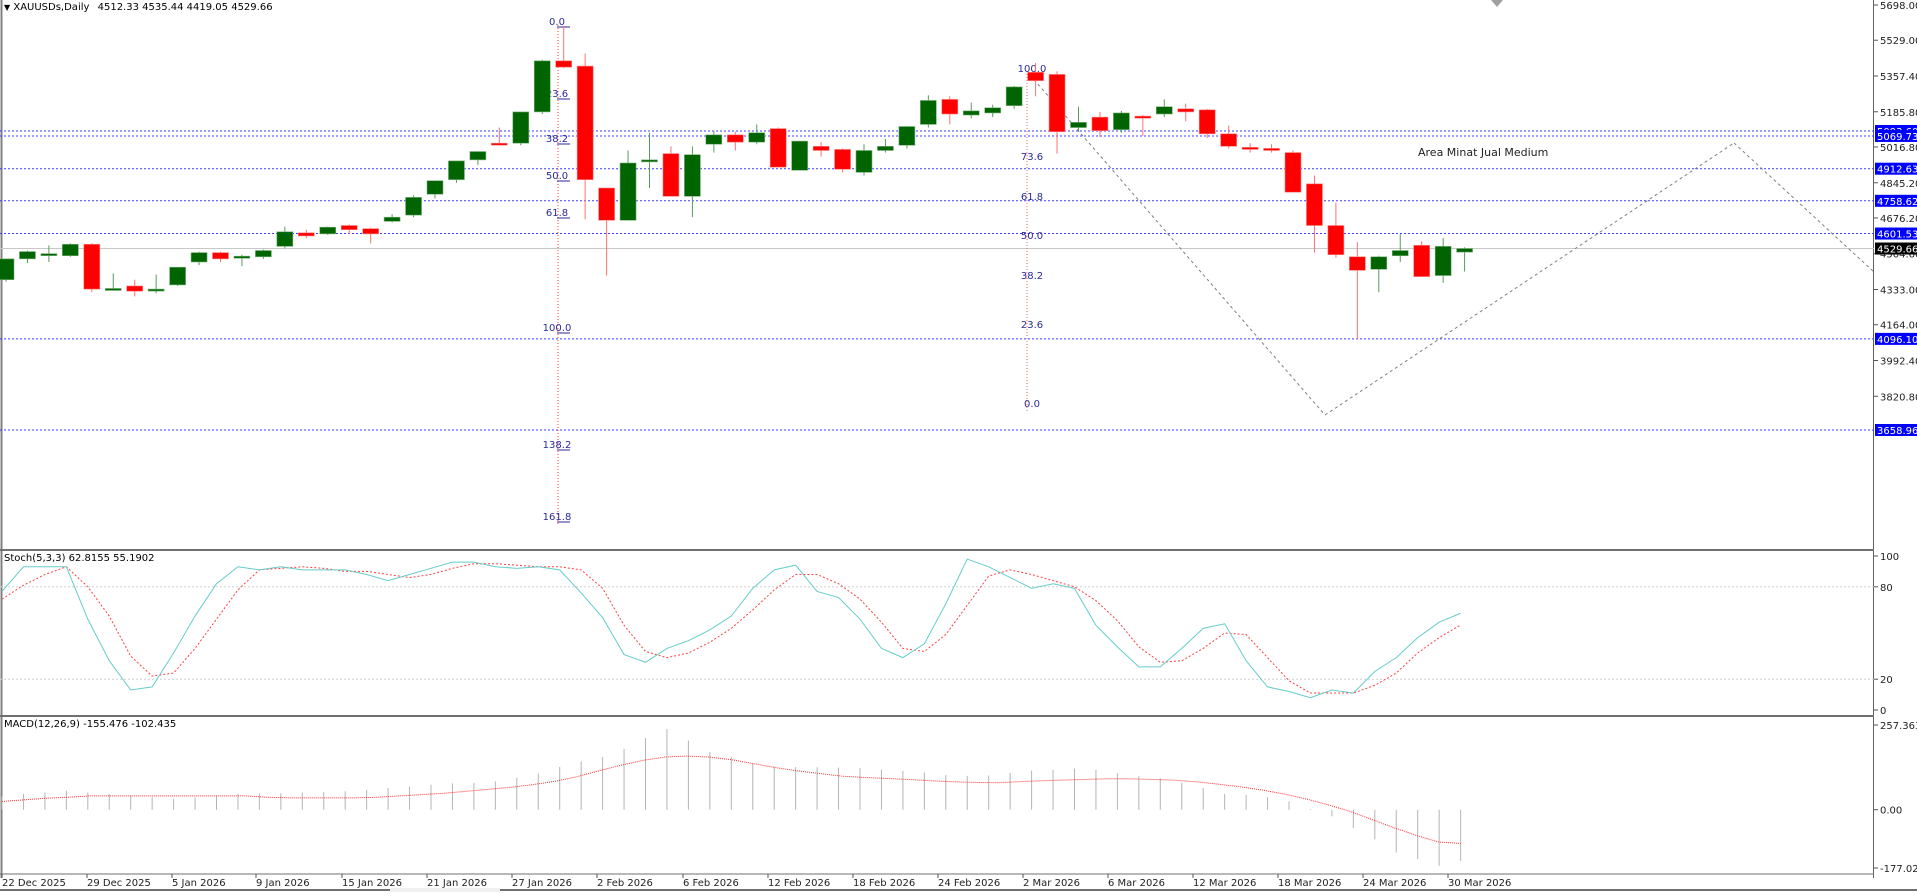  Describe the element at coordinates (1886, 588) in the screenshot. I see `stoch-tick-label: 80` at that location.